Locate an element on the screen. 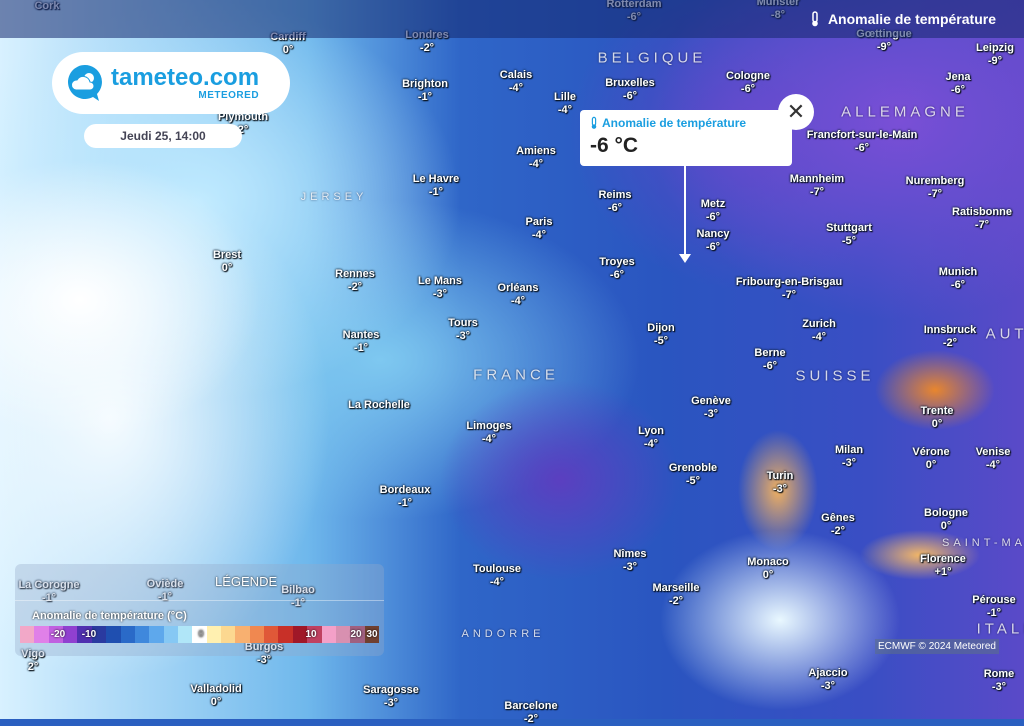 This screenshot has height=726, width=1024. tooltip-title: Anomalie de température is located at coordinates (674, 123).